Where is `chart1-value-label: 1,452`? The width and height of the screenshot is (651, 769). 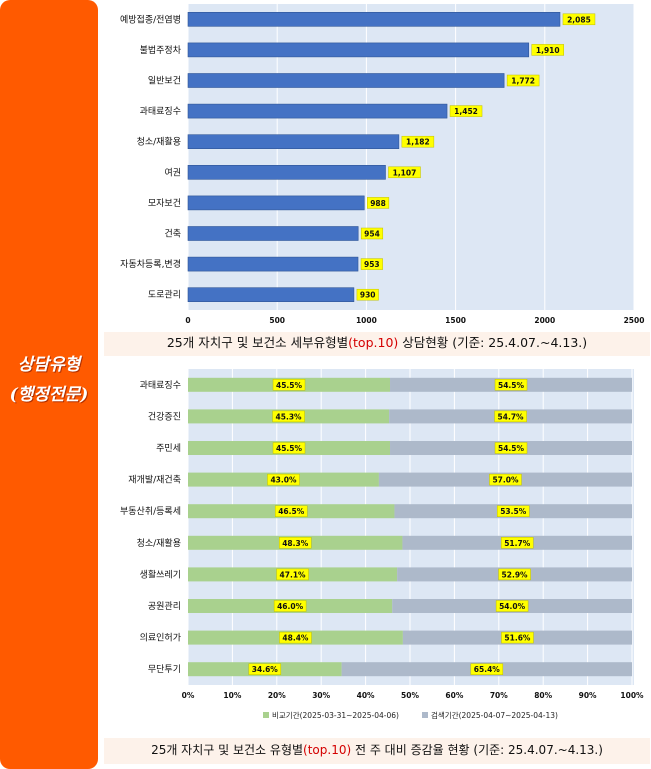
chart1-value-label: 1,452 is located at coordinates (466, 111).